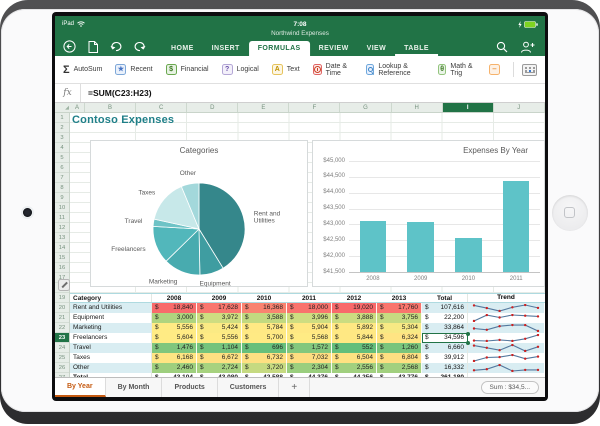  I want to click on cell-total: $6,660, so click(445, 348).